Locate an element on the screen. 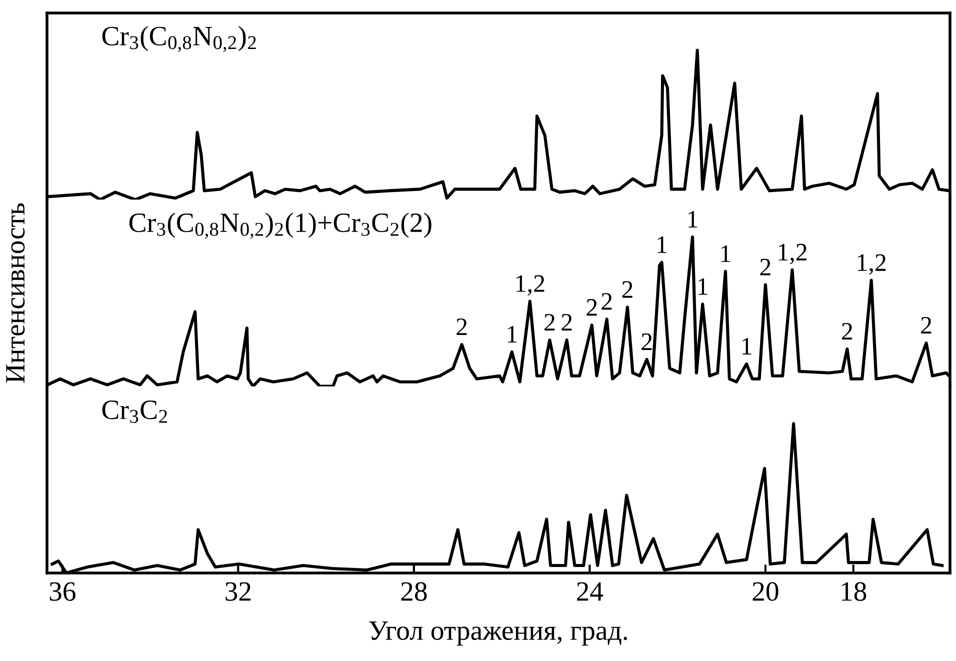 This screenshot has height=661, width=956. text: Cr$_{3}$(C$_{0,8}$N$_{0,2}$)$_{2}$ is located at coordinates (179, 39).